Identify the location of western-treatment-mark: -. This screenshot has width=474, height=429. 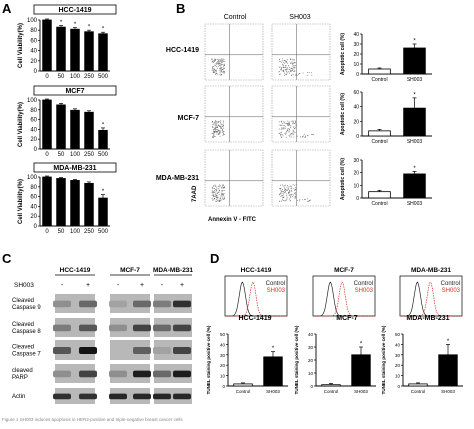
(62, 285).